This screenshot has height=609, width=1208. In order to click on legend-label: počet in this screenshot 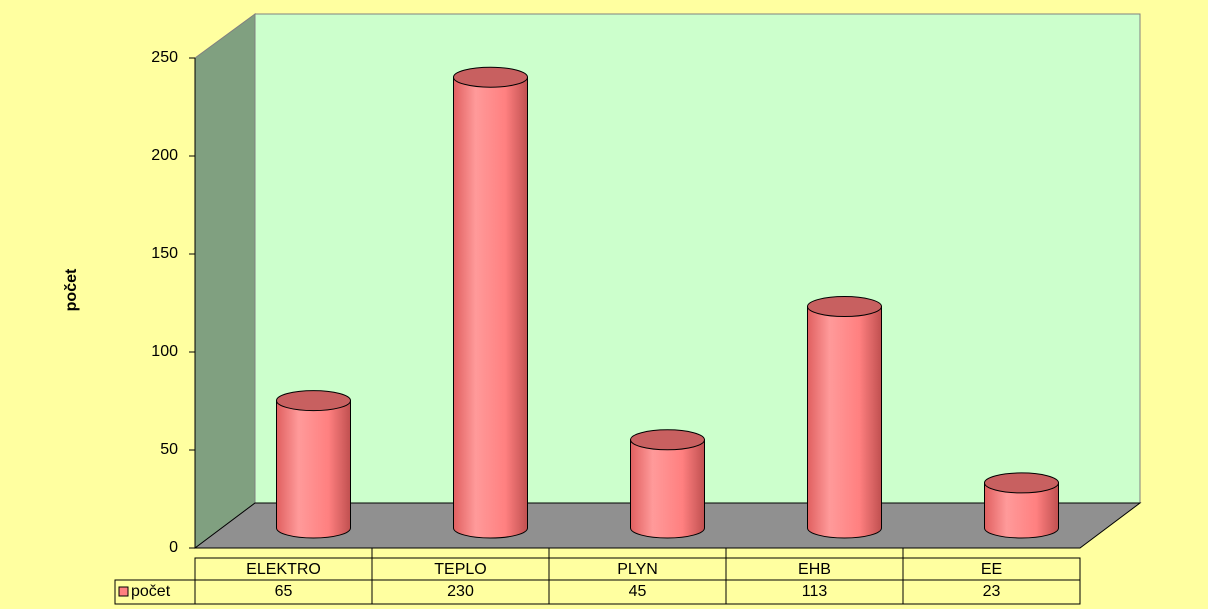, I will do `click(151, 591)`.